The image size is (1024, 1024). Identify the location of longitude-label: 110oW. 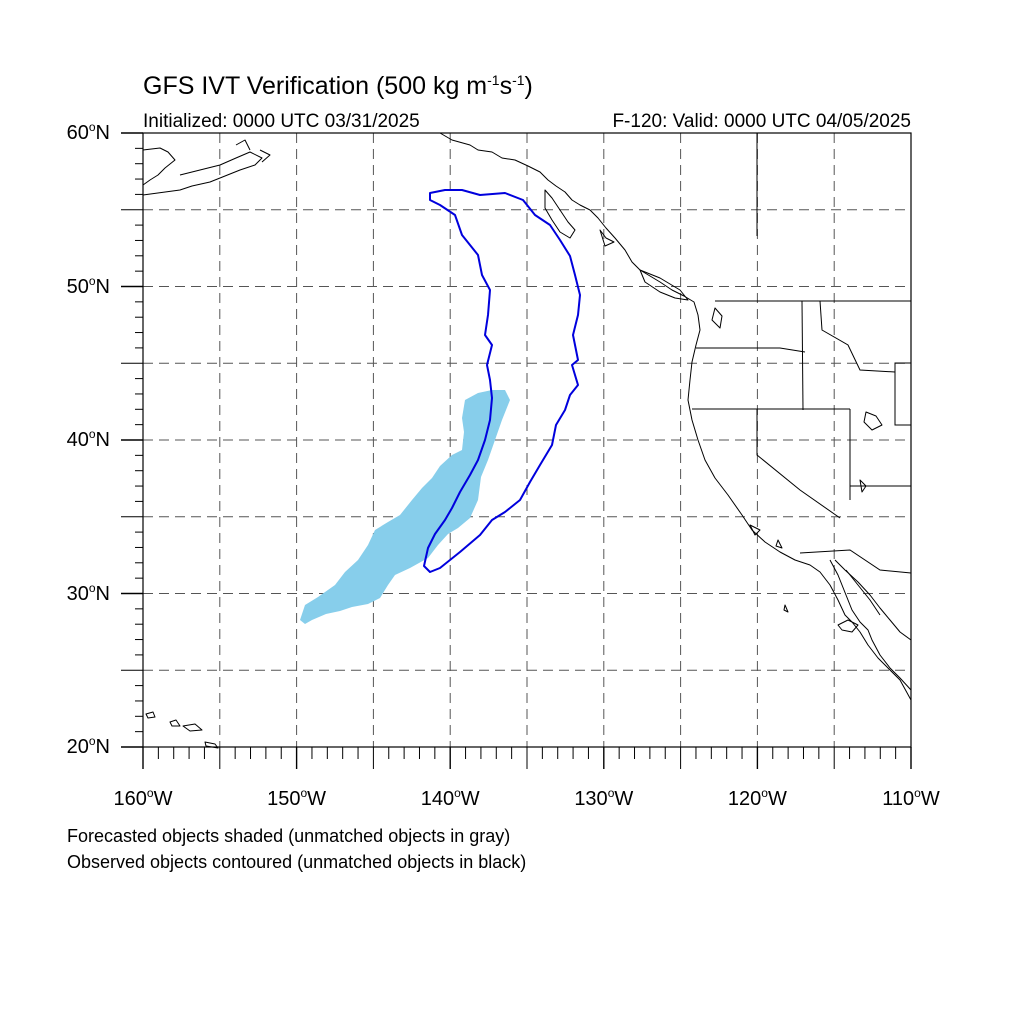
(911, 798).